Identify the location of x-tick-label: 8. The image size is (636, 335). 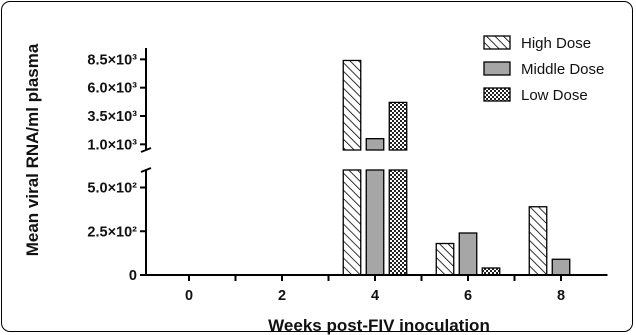
(561, 296).